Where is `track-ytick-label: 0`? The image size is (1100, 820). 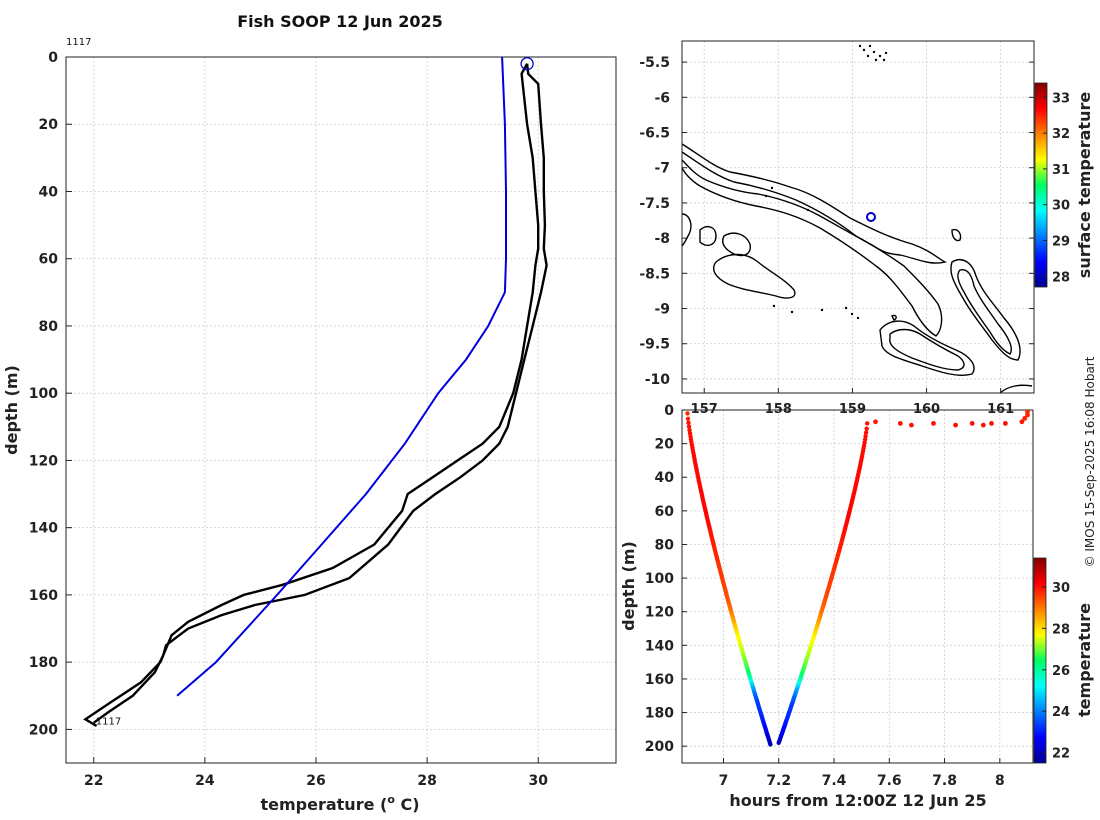 track-ytick-label: 0 is located at coordinates (669, 411).